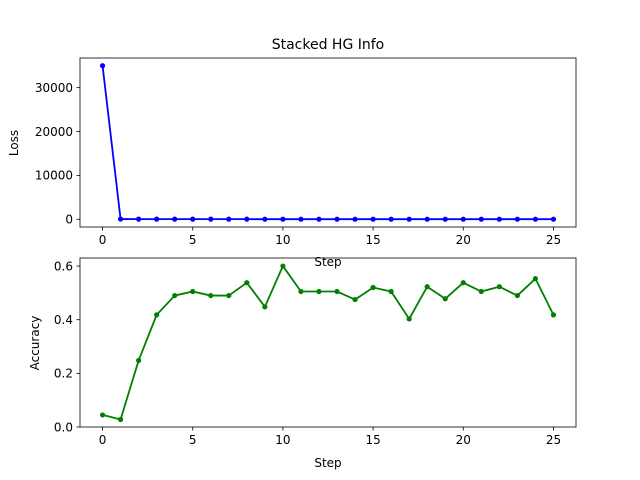 The height and width of the screenshot is (480, 640). Describe the element at coordinates (54, 132) in the screenshot. I see `loss-y-tick-label: 20000` at that location.